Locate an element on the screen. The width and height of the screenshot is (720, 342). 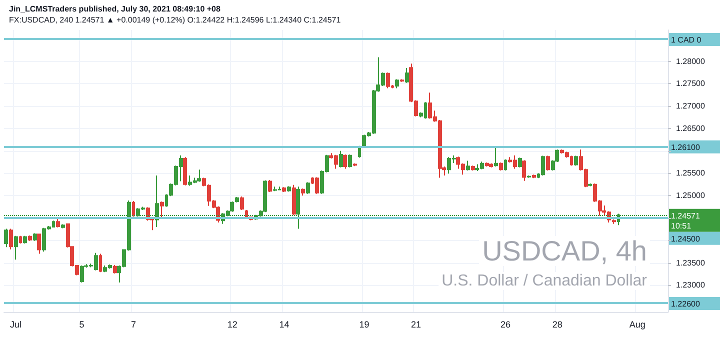
x-tick-label: 28 is located at coordinates (557, 325).